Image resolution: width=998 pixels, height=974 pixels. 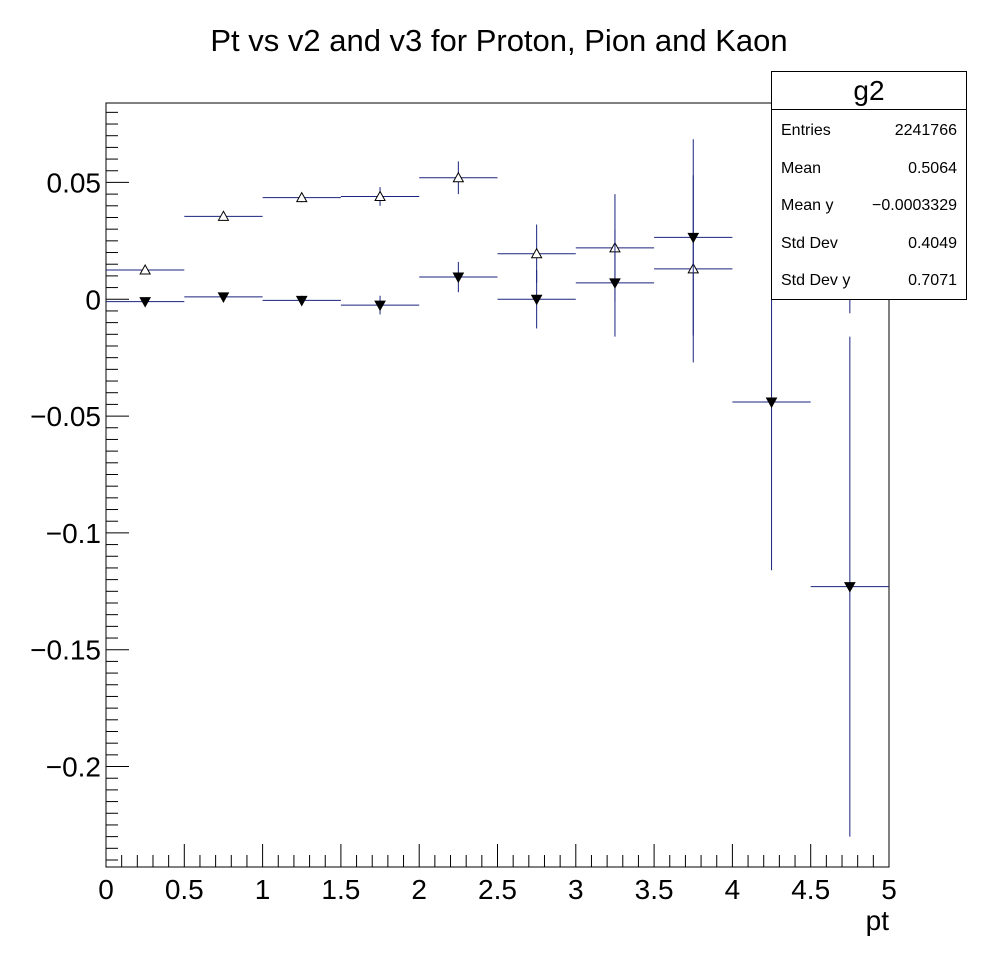 I want to click on y-tick-label: 0.05, so click(x=74, y=182).